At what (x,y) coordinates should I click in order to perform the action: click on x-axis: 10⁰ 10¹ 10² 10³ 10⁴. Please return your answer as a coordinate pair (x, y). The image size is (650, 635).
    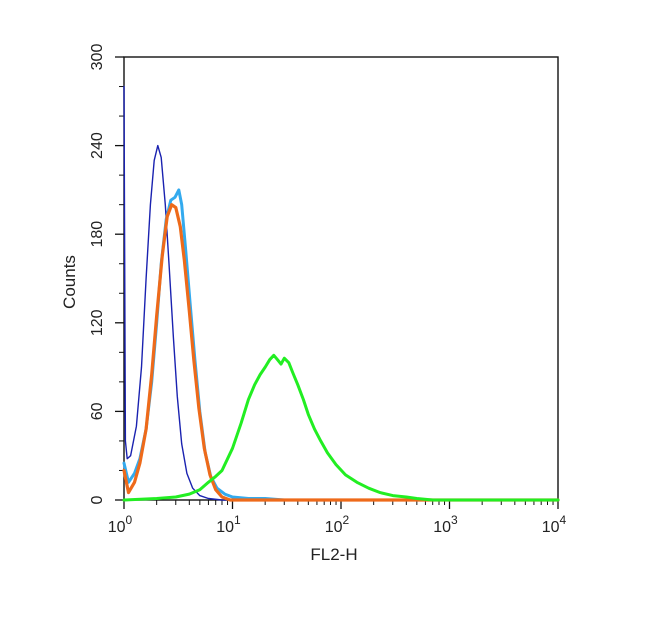
    Looking at the image, I should click on (337, 518).